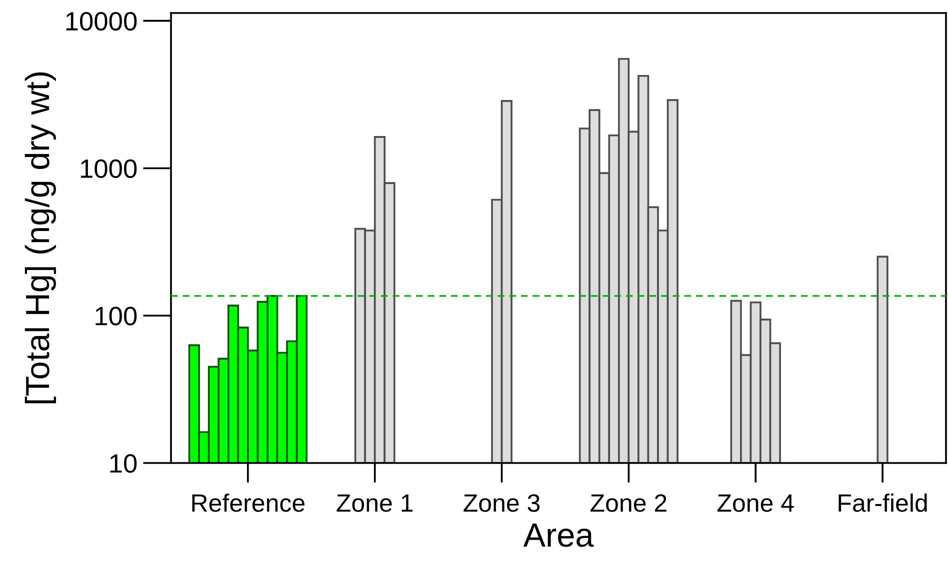 This screenshot has width=948, height=582. Describe the element at coordinates (108, 168) in the screenshot. I see `y-tick-label: 1000` at that location.